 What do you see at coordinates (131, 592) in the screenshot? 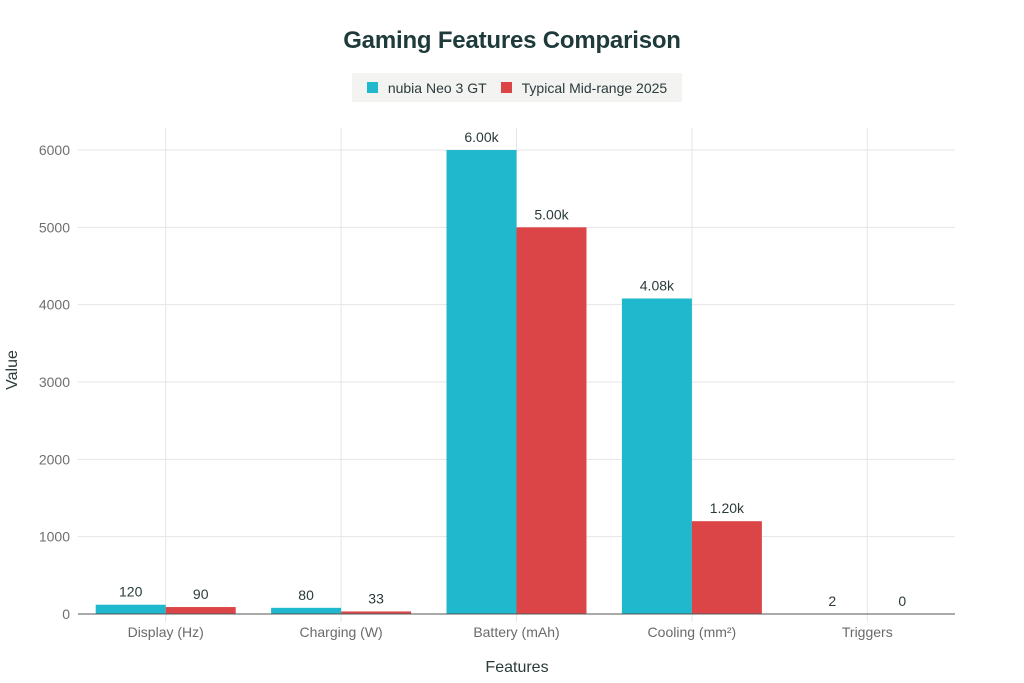
I see `bar-value-label: 120` at bounding box center [131, 592].